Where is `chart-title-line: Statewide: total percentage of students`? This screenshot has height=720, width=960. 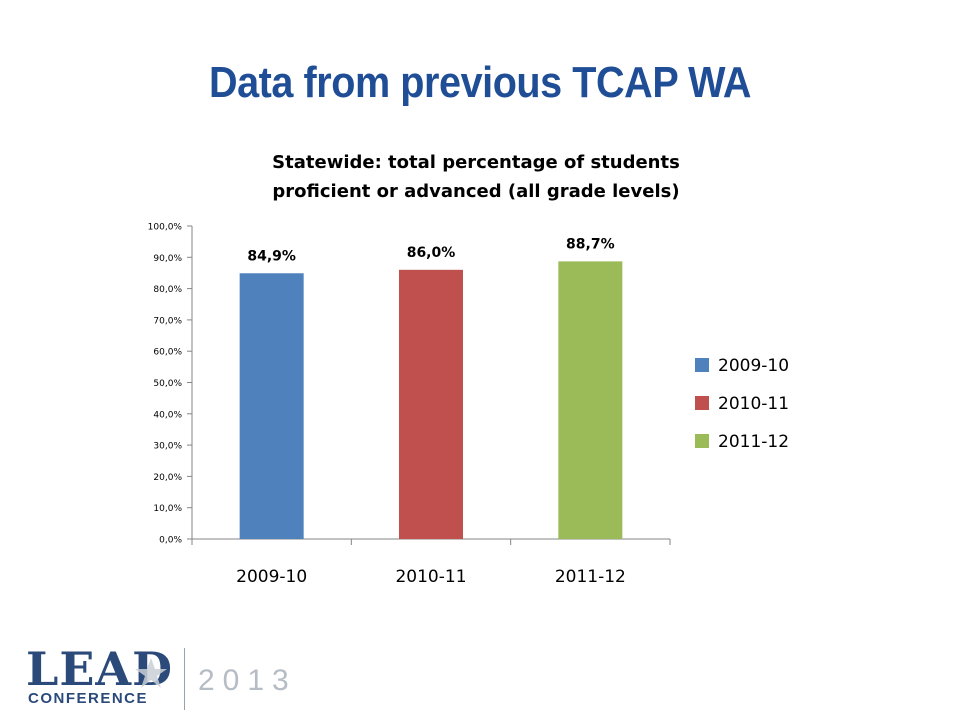 chart-title-line: Statewide: total percentage of students is located at coordinates (476, 162).